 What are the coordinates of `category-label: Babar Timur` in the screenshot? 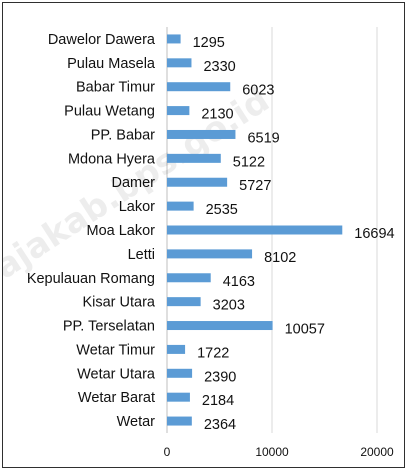 It's located at (115, 88).